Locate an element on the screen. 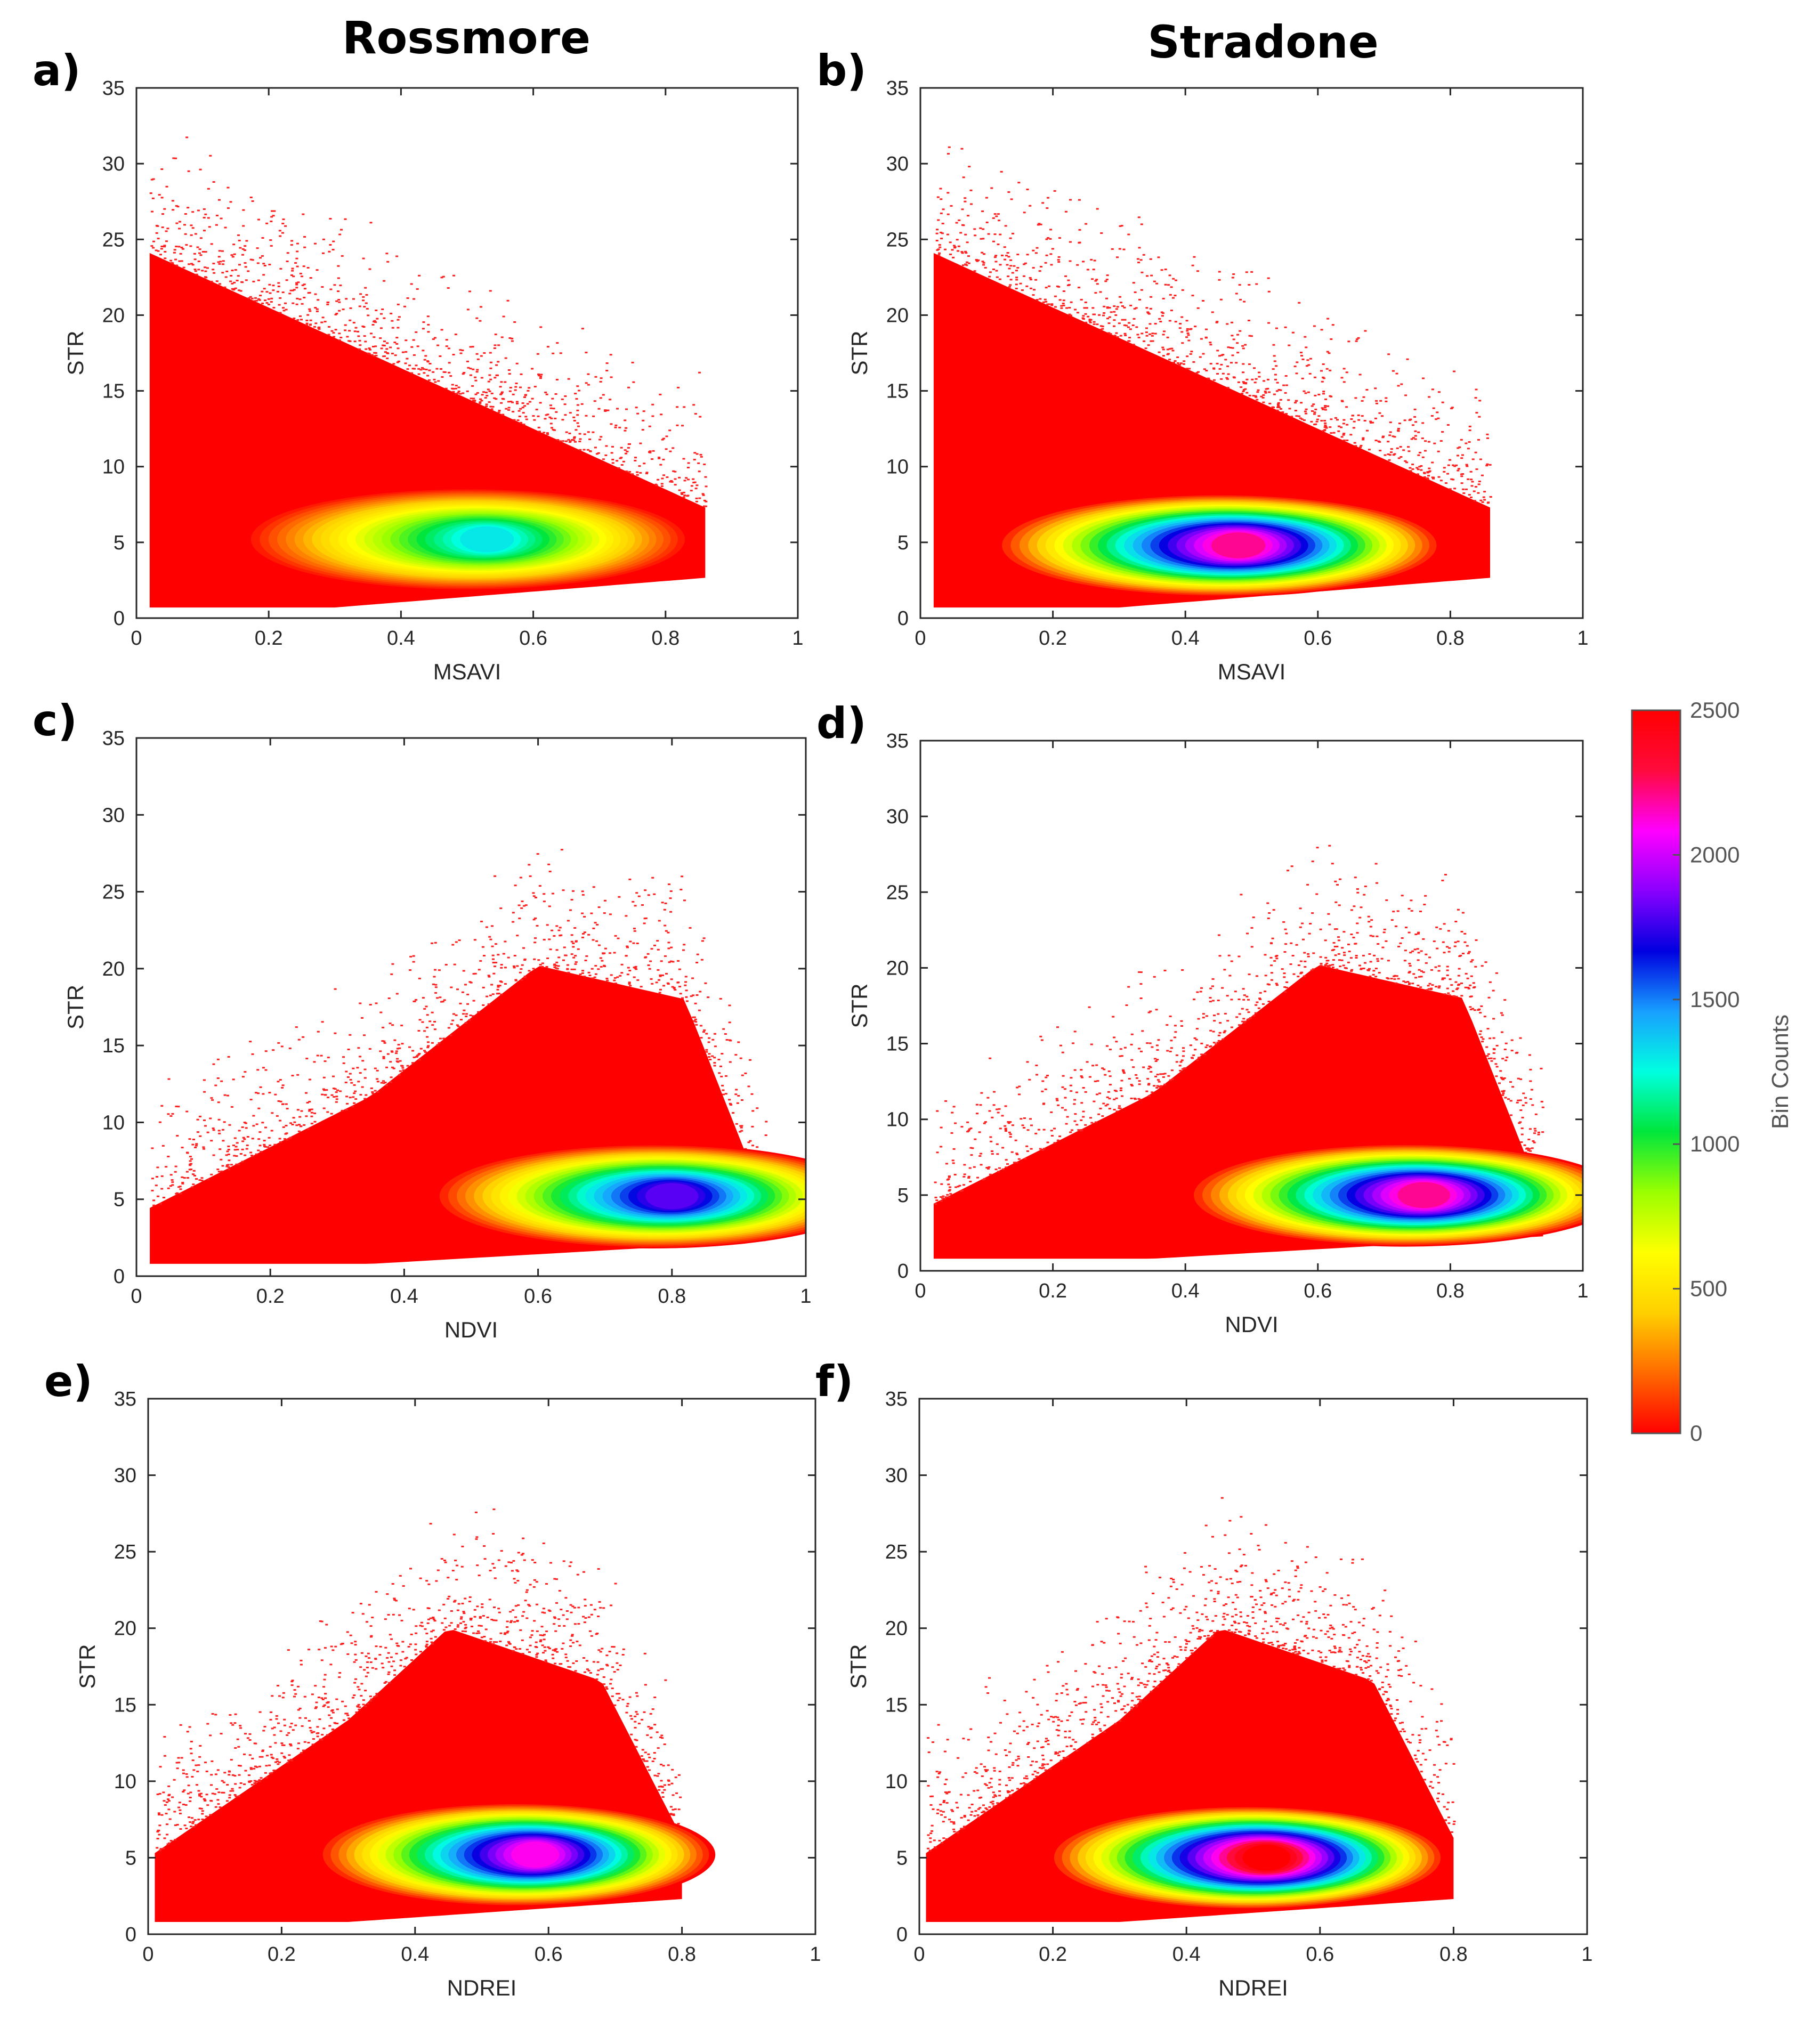 The height and width of the screenshot is (2020, 1820). y-axis-label: STR is located at coordinates (860, 1006).